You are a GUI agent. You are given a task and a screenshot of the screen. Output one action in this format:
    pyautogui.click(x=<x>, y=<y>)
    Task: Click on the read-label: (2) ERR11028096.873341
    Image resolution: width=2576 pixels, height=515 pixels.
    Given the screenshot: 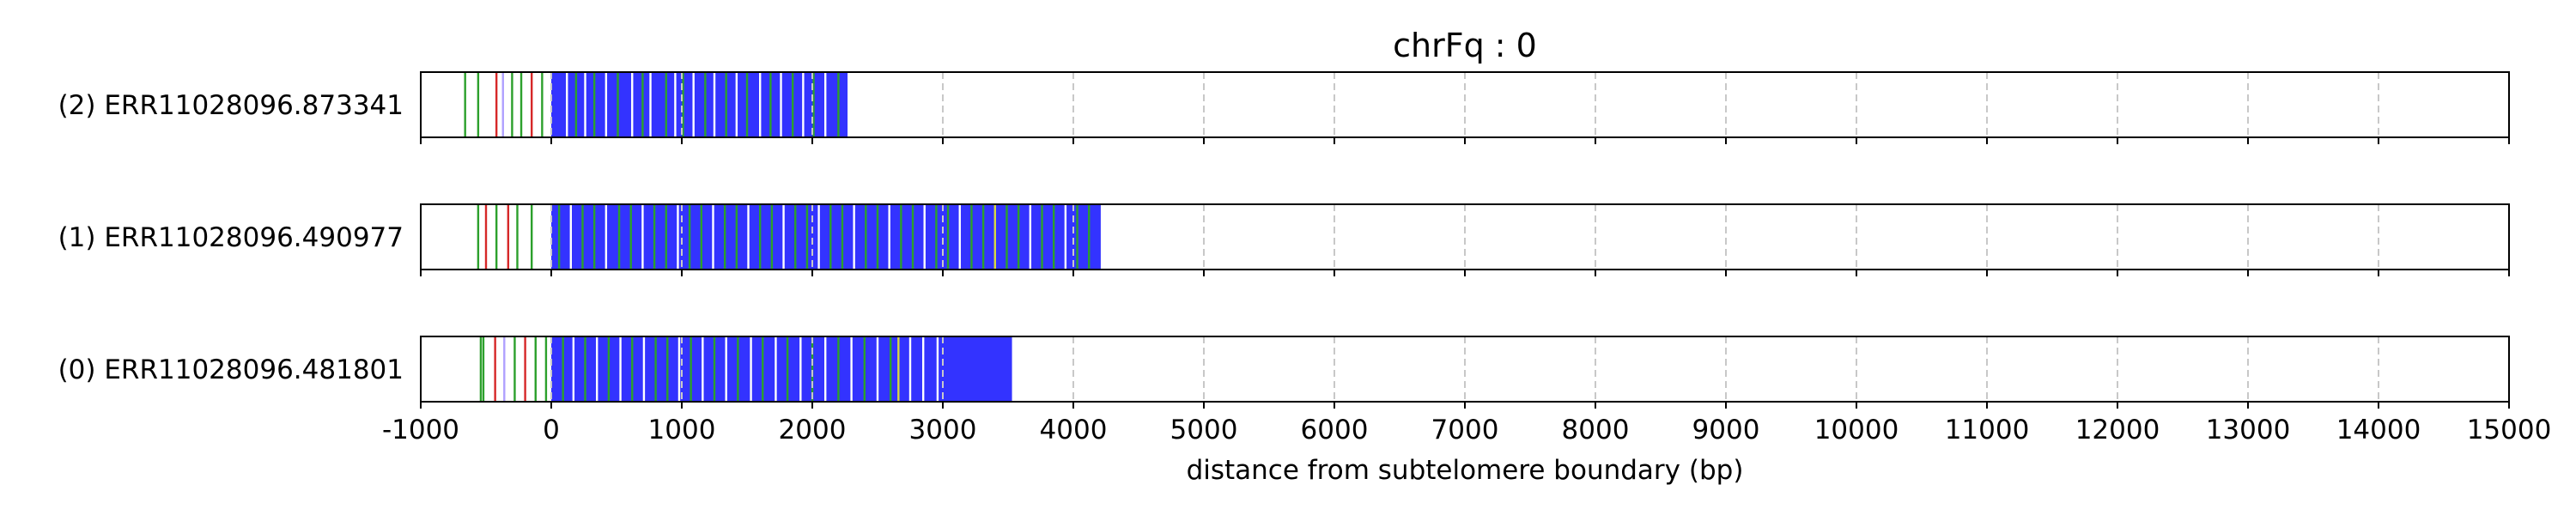 What is the action you would take?
    pyautogui.click(x=231, y=105)
    